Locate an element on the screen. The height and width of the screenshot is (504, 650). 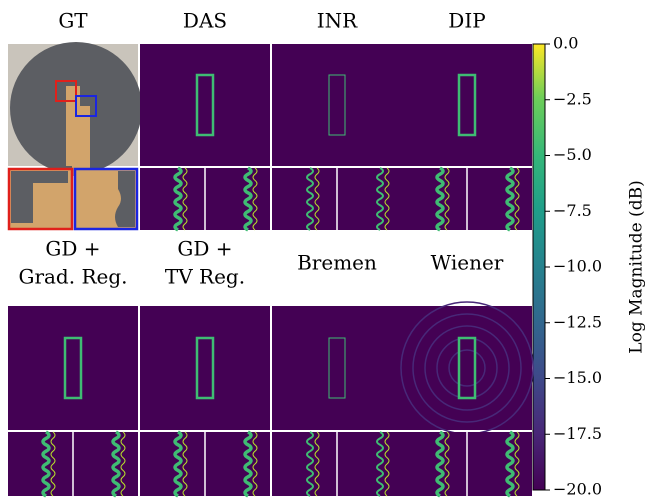
colorbar-tick-label: 0.0 is located at coordinates (565, 43).